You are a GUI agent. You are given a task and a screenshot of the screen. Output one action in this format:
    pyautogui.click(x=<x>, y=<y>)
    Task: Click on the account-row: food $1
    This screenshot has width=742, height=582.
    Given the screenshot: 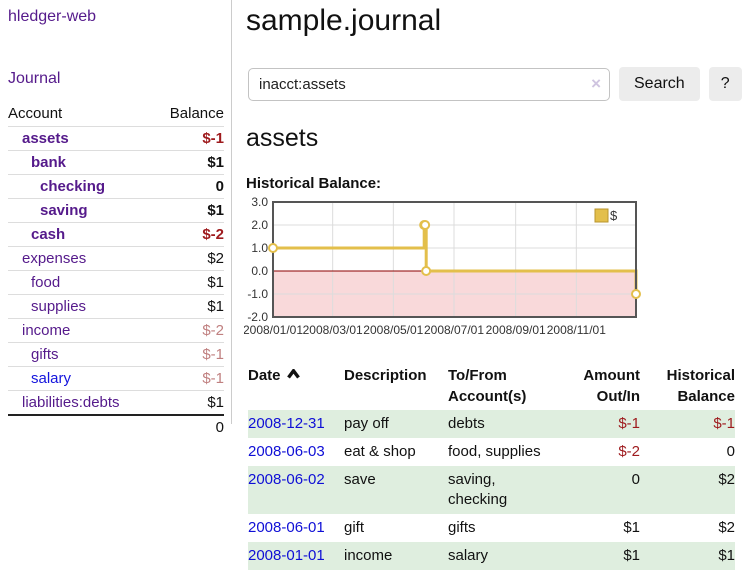 What is the action you would take?
    pyautogui.click(x=116, y=282)
    